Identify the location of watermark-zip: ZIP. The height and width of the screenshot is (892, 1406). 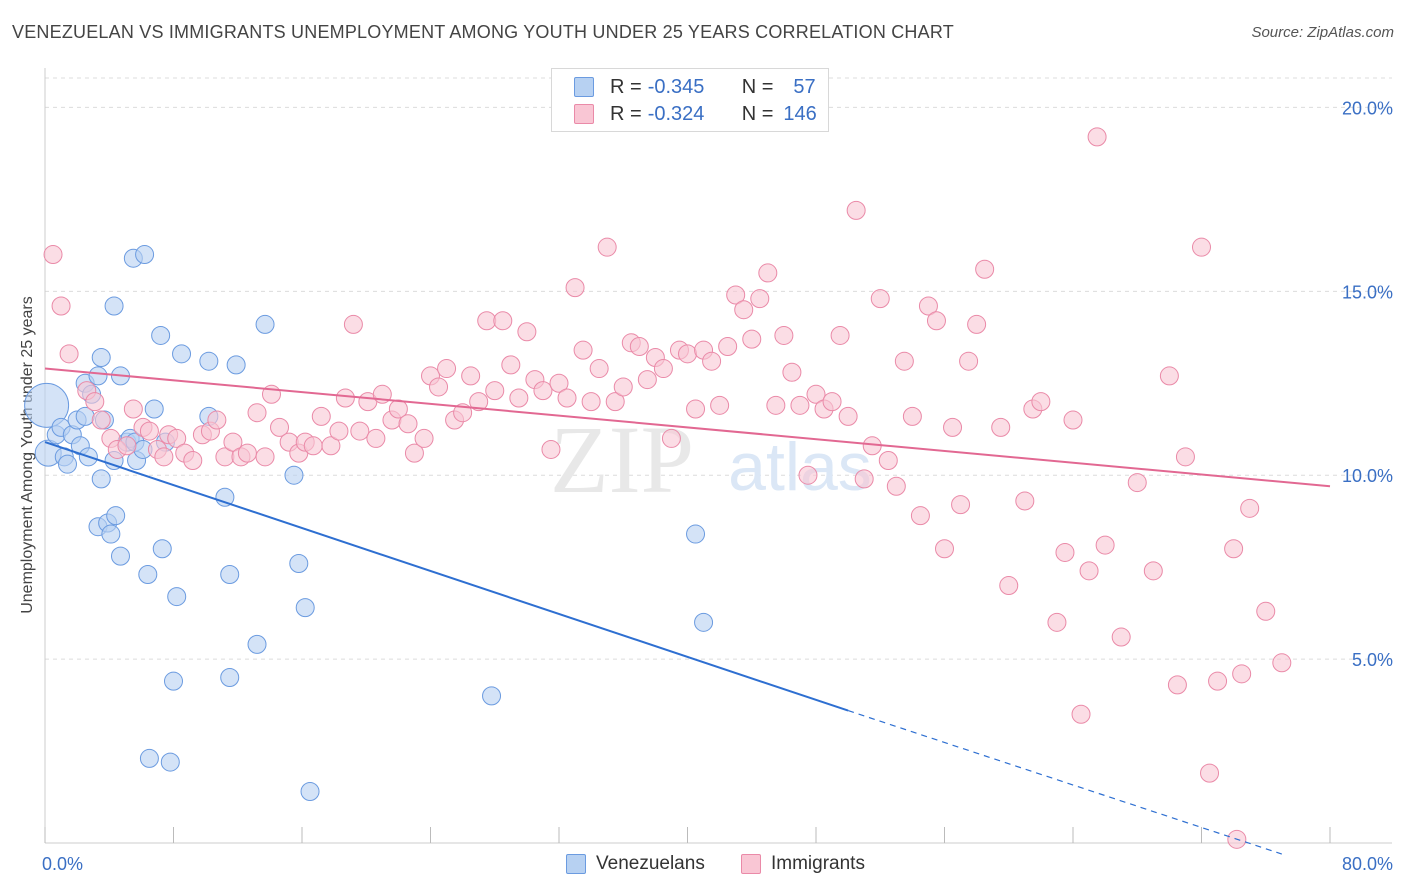
(622, 459).